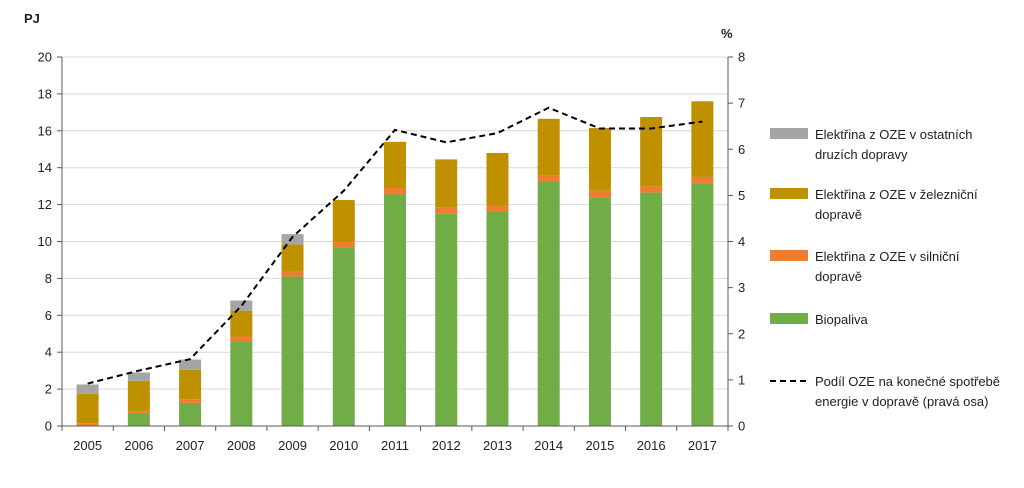  I want to click on bar-segment-2-2006, so click(139, 396).